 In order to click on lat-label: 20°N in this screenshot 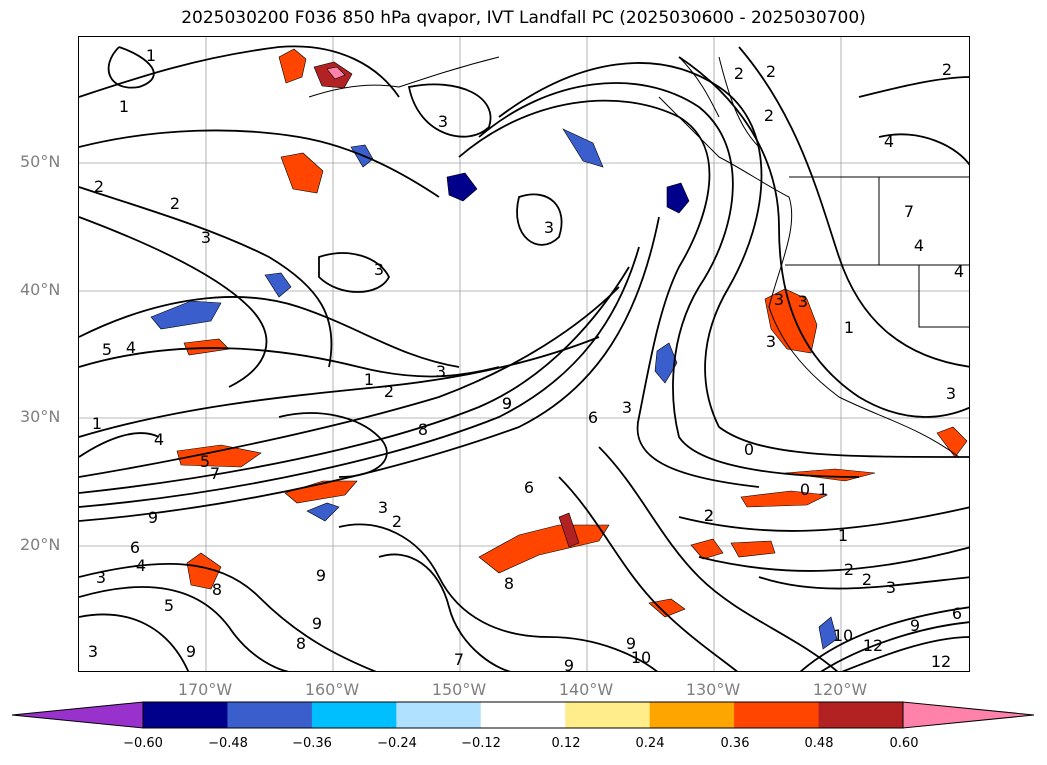, I will do `click(40, 544)`.